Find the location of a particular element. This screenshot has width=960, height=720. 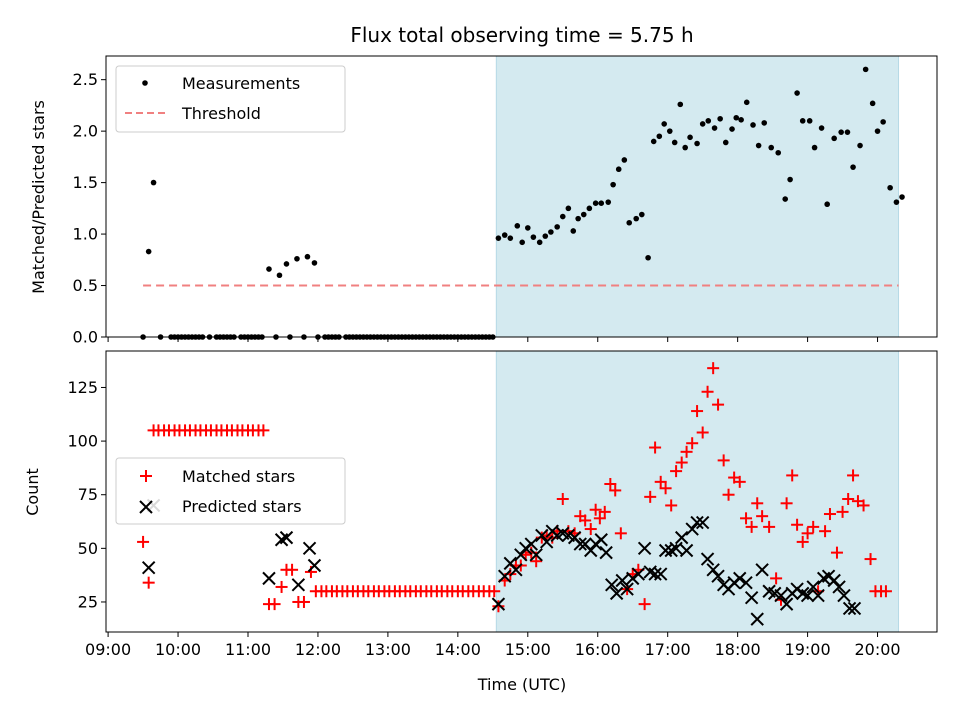

matched-legend-marker is located at coordinates (146, 476).